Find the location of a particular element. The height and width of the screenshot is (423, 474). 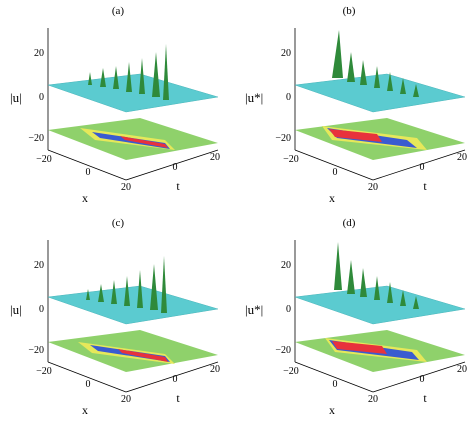

panel-label: (a) is located at coordinates (118, 11).